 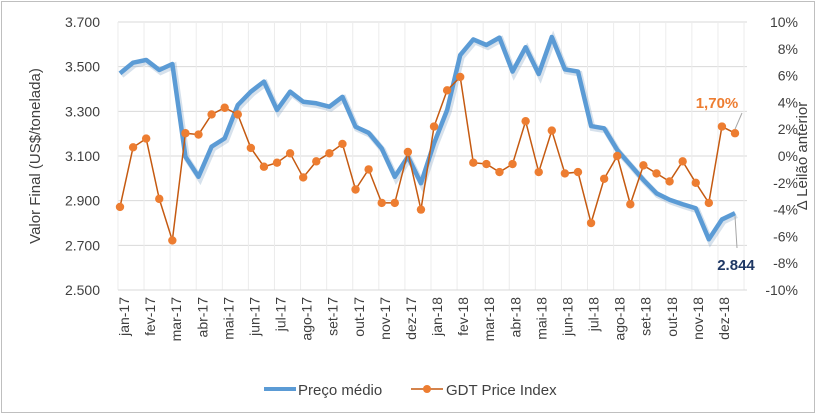 I want to click on left-tick-label: 3.300, so click(x=82, y=111).